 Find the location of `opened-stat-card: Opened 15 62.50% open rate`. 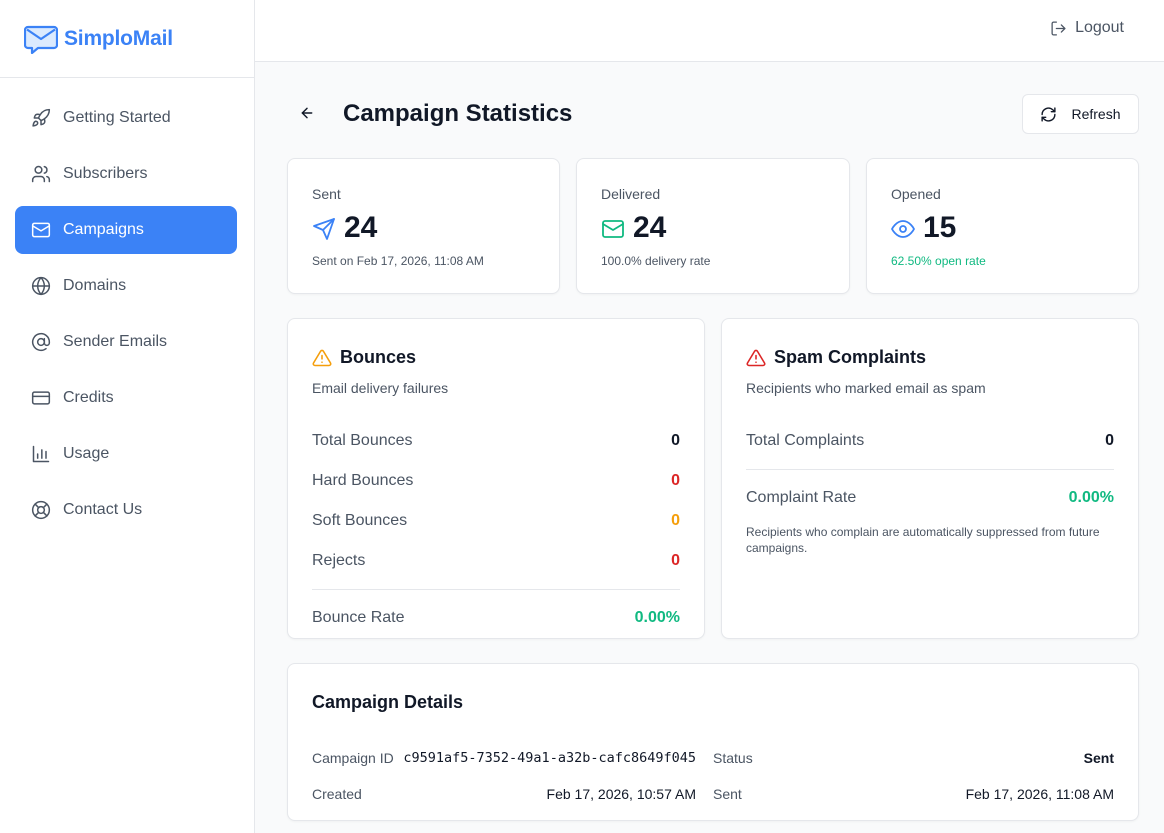

opened-stat-card: Opened 15 62.50% open rate is located at coordinates (1002, 226).